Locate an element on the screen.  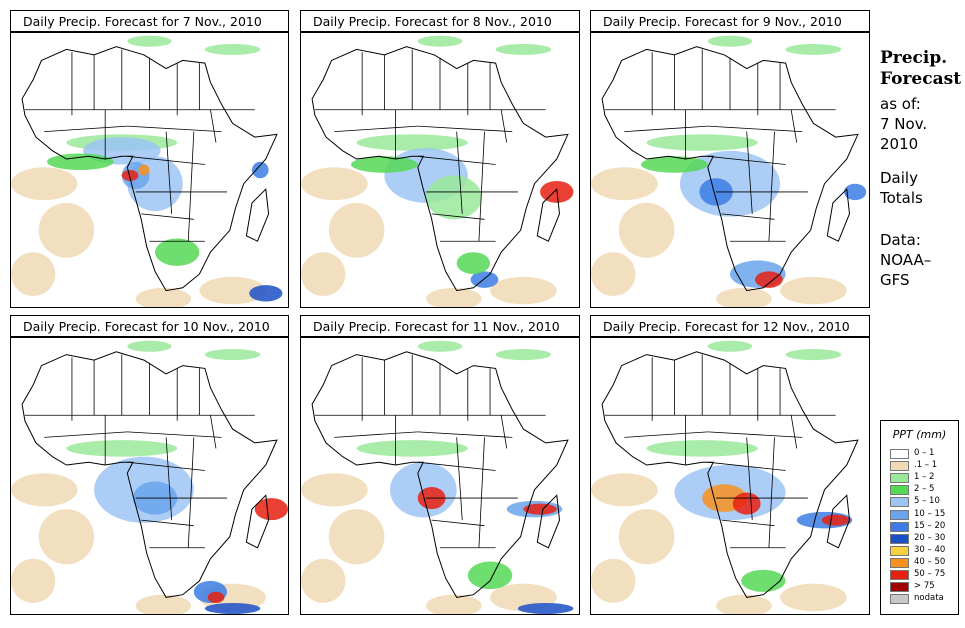
panel-title: Daily Precip. Forecast for 12 Nov., 2010 is located at coordinates (730, 326).